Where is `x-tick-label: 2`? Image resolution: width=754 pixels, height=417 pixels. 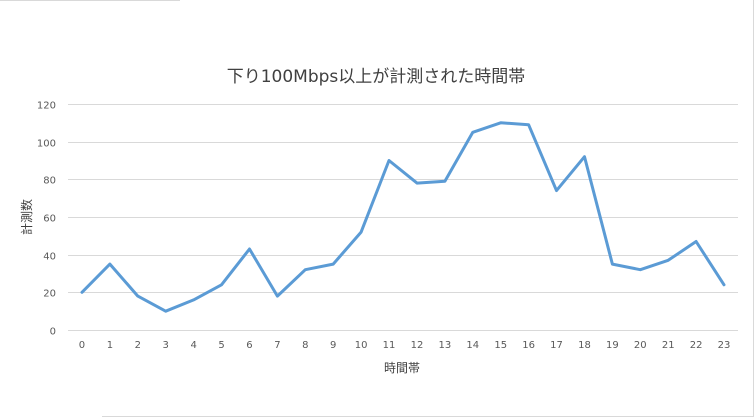 x-tick-label: 2 is located at coordinates (138, 345).